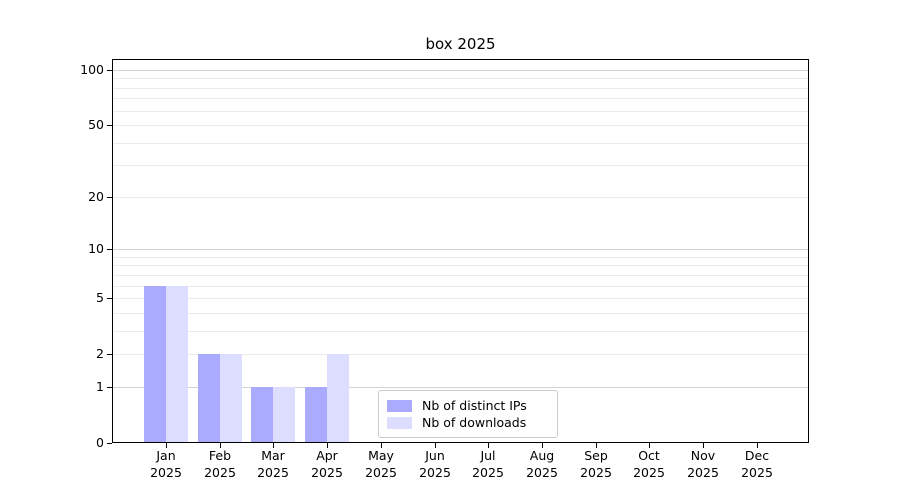 This screenshot has height=500, width=900. What do you see at coordinates (596, 455) in the screenshot?
I see `x-tick-month: Sep` at bounding box center [596, 455].